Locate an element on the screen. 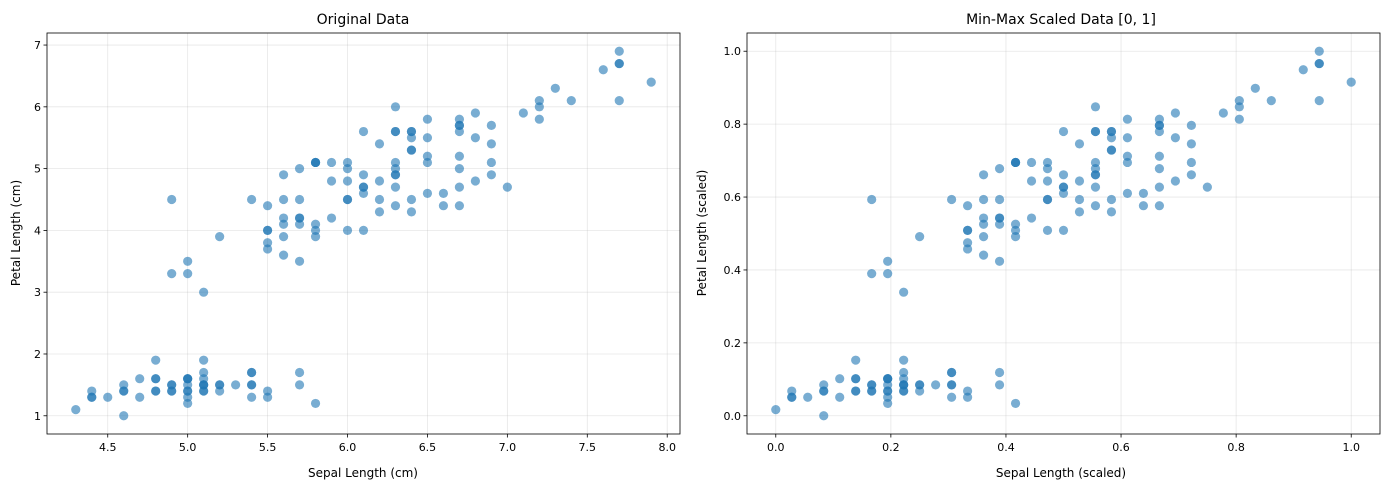 This screenshot has height=490, width=1389. x-axis-label: Sepal Length (scaled) is located at coordinates (1061, 473).